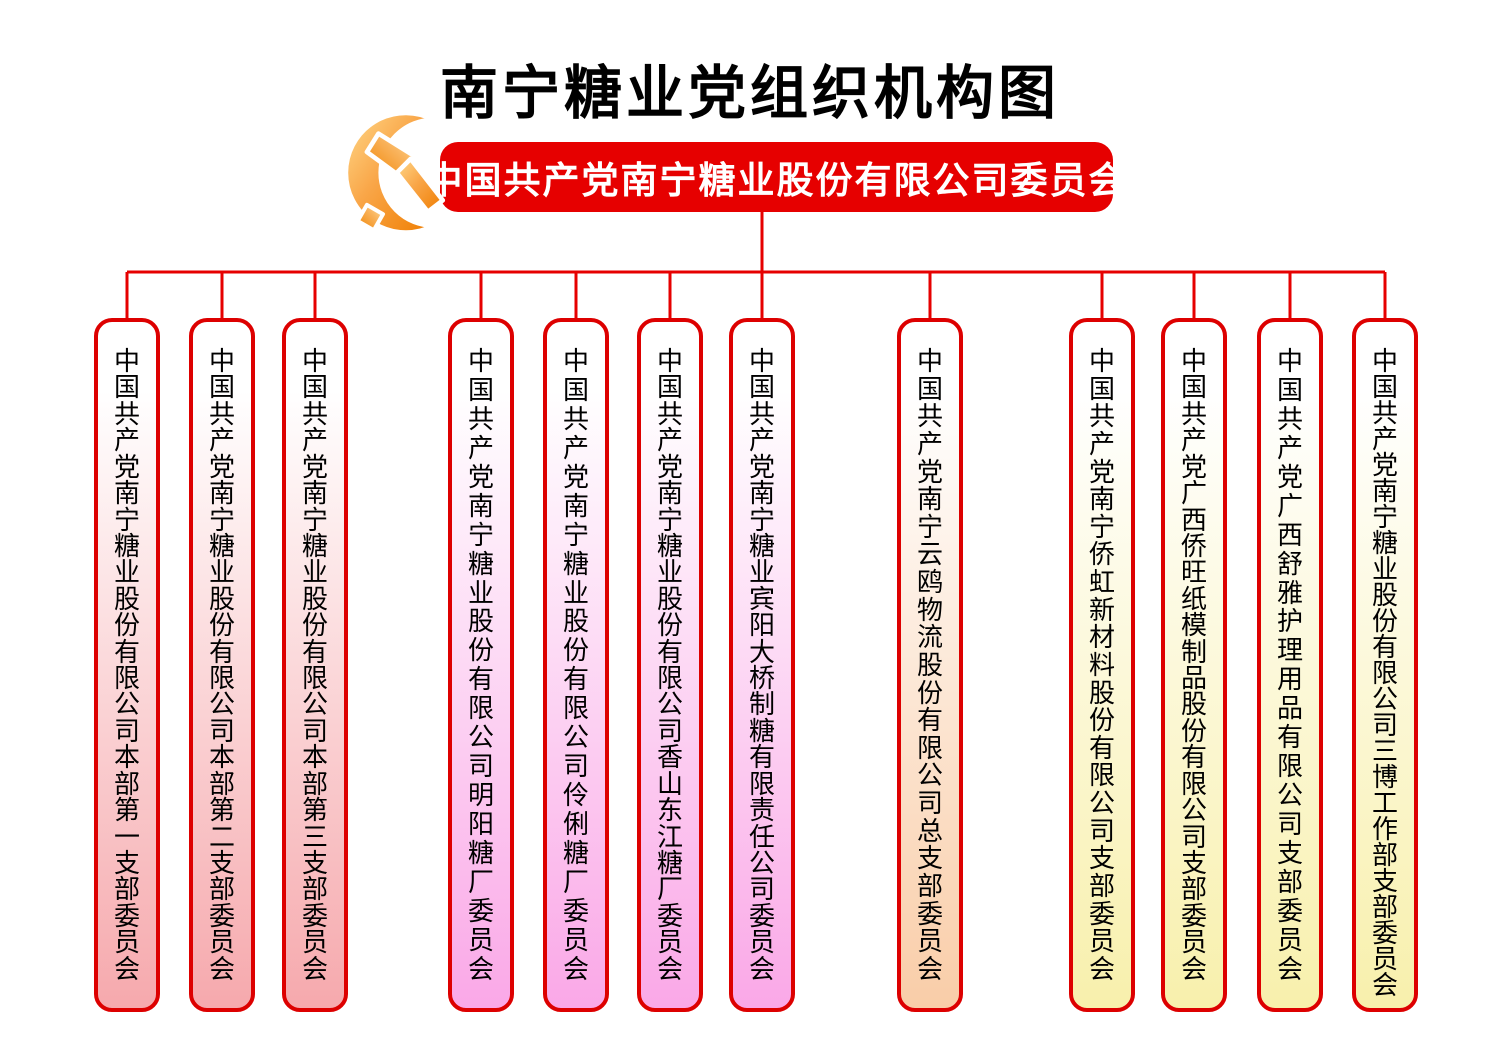  What do you see at coordinates (406, 175) in the screenshot?
I see `party-emblem-icon` at bounding box center [406, 175].